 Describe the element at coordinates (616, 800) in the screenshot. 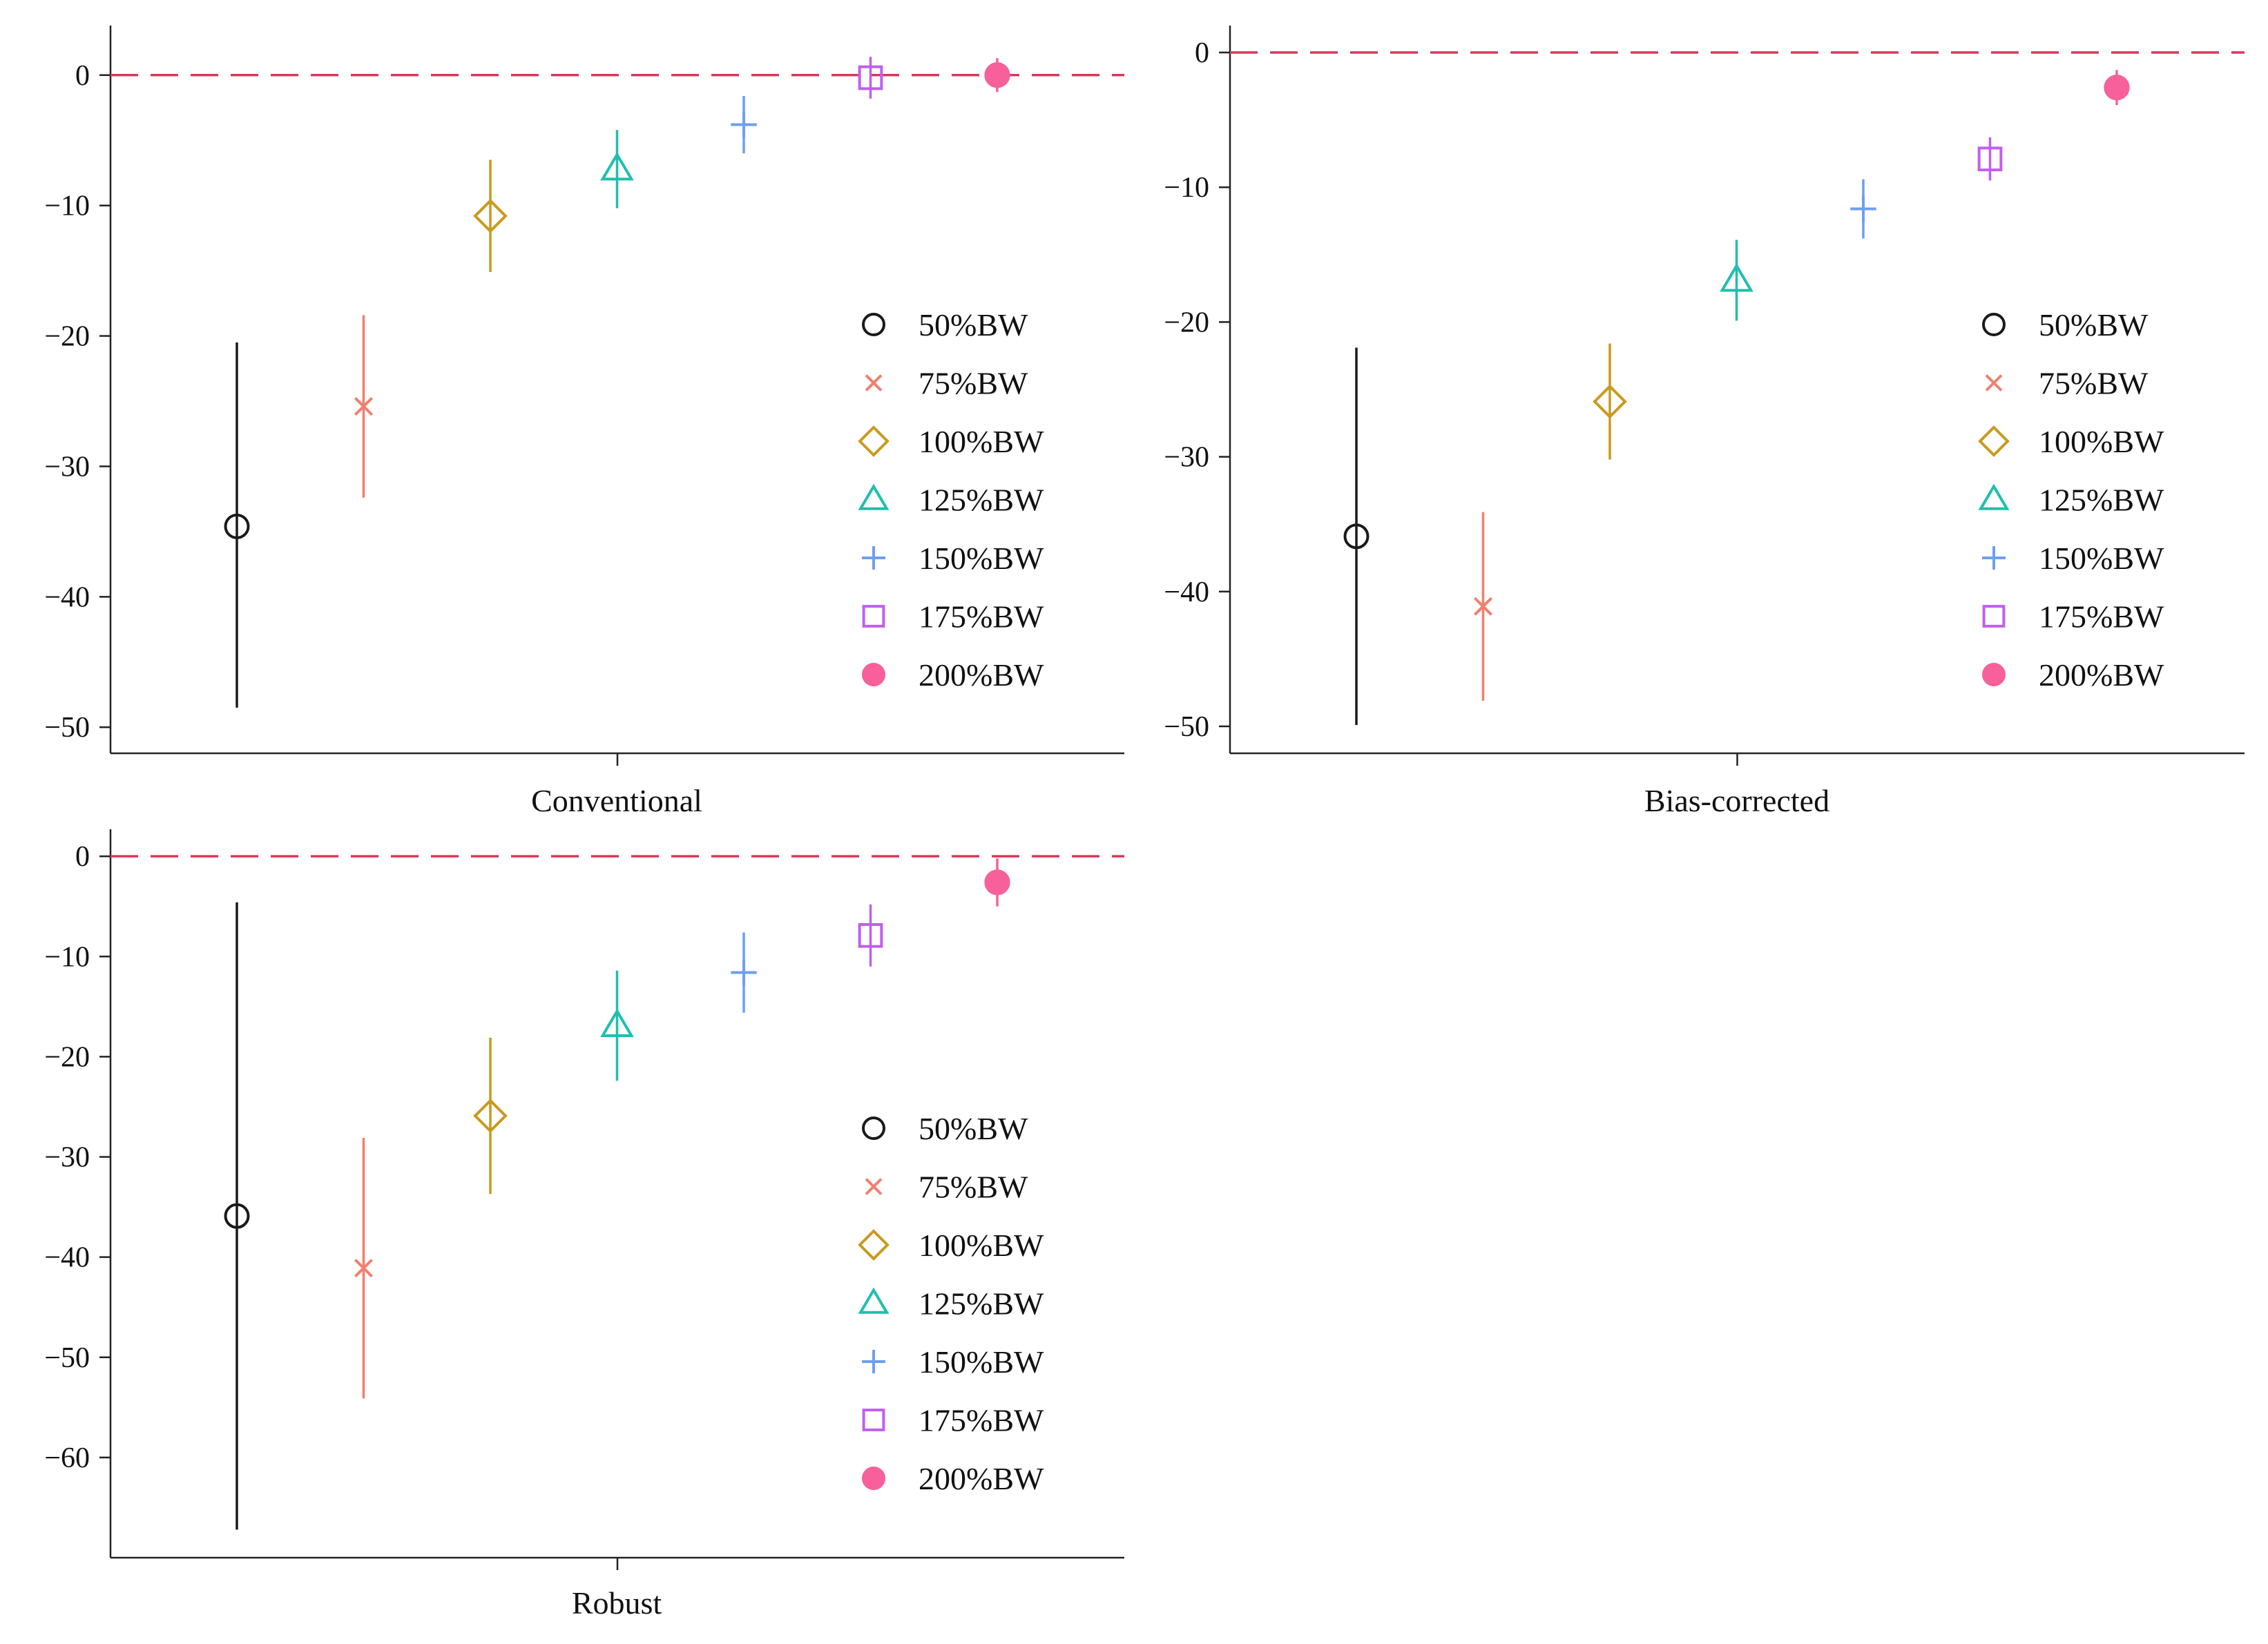

I see `x-axis-label: Conventional` at that location.